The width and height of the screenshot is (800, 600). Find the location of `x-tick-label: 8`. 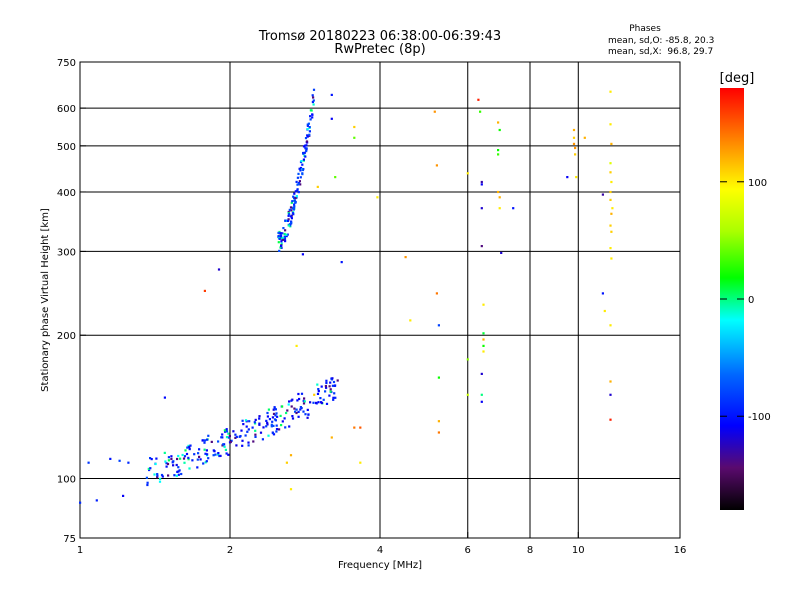

x-tick-label: 8 is located at coordinates (530, 550).